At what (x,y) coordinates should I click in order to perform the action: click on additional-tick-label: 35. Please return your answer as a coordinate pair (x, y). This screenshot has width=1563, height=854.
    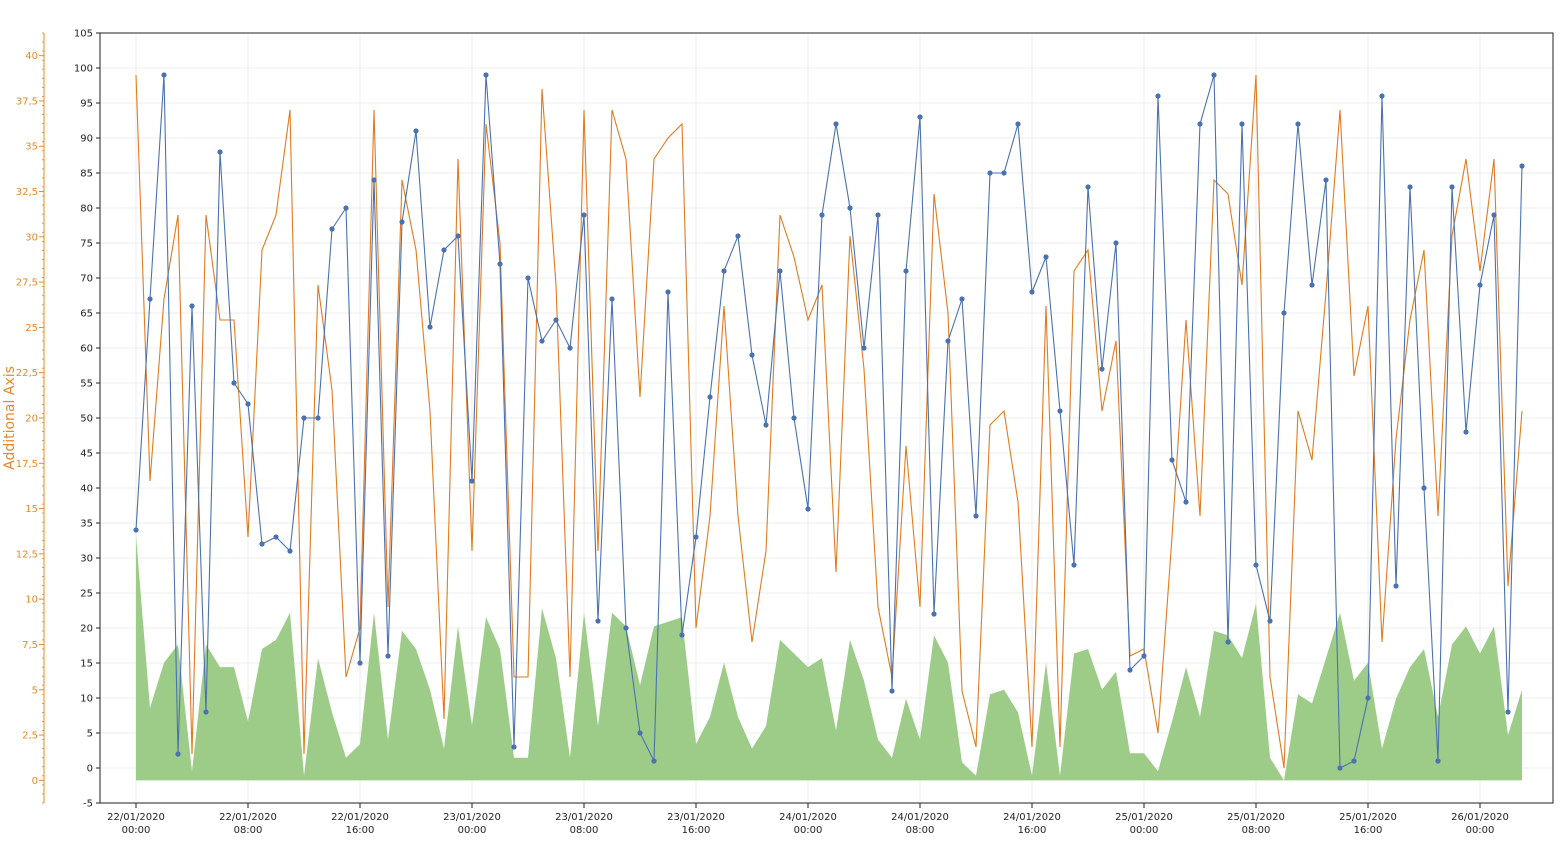
    Looking at the image, I should click on (31, 147).